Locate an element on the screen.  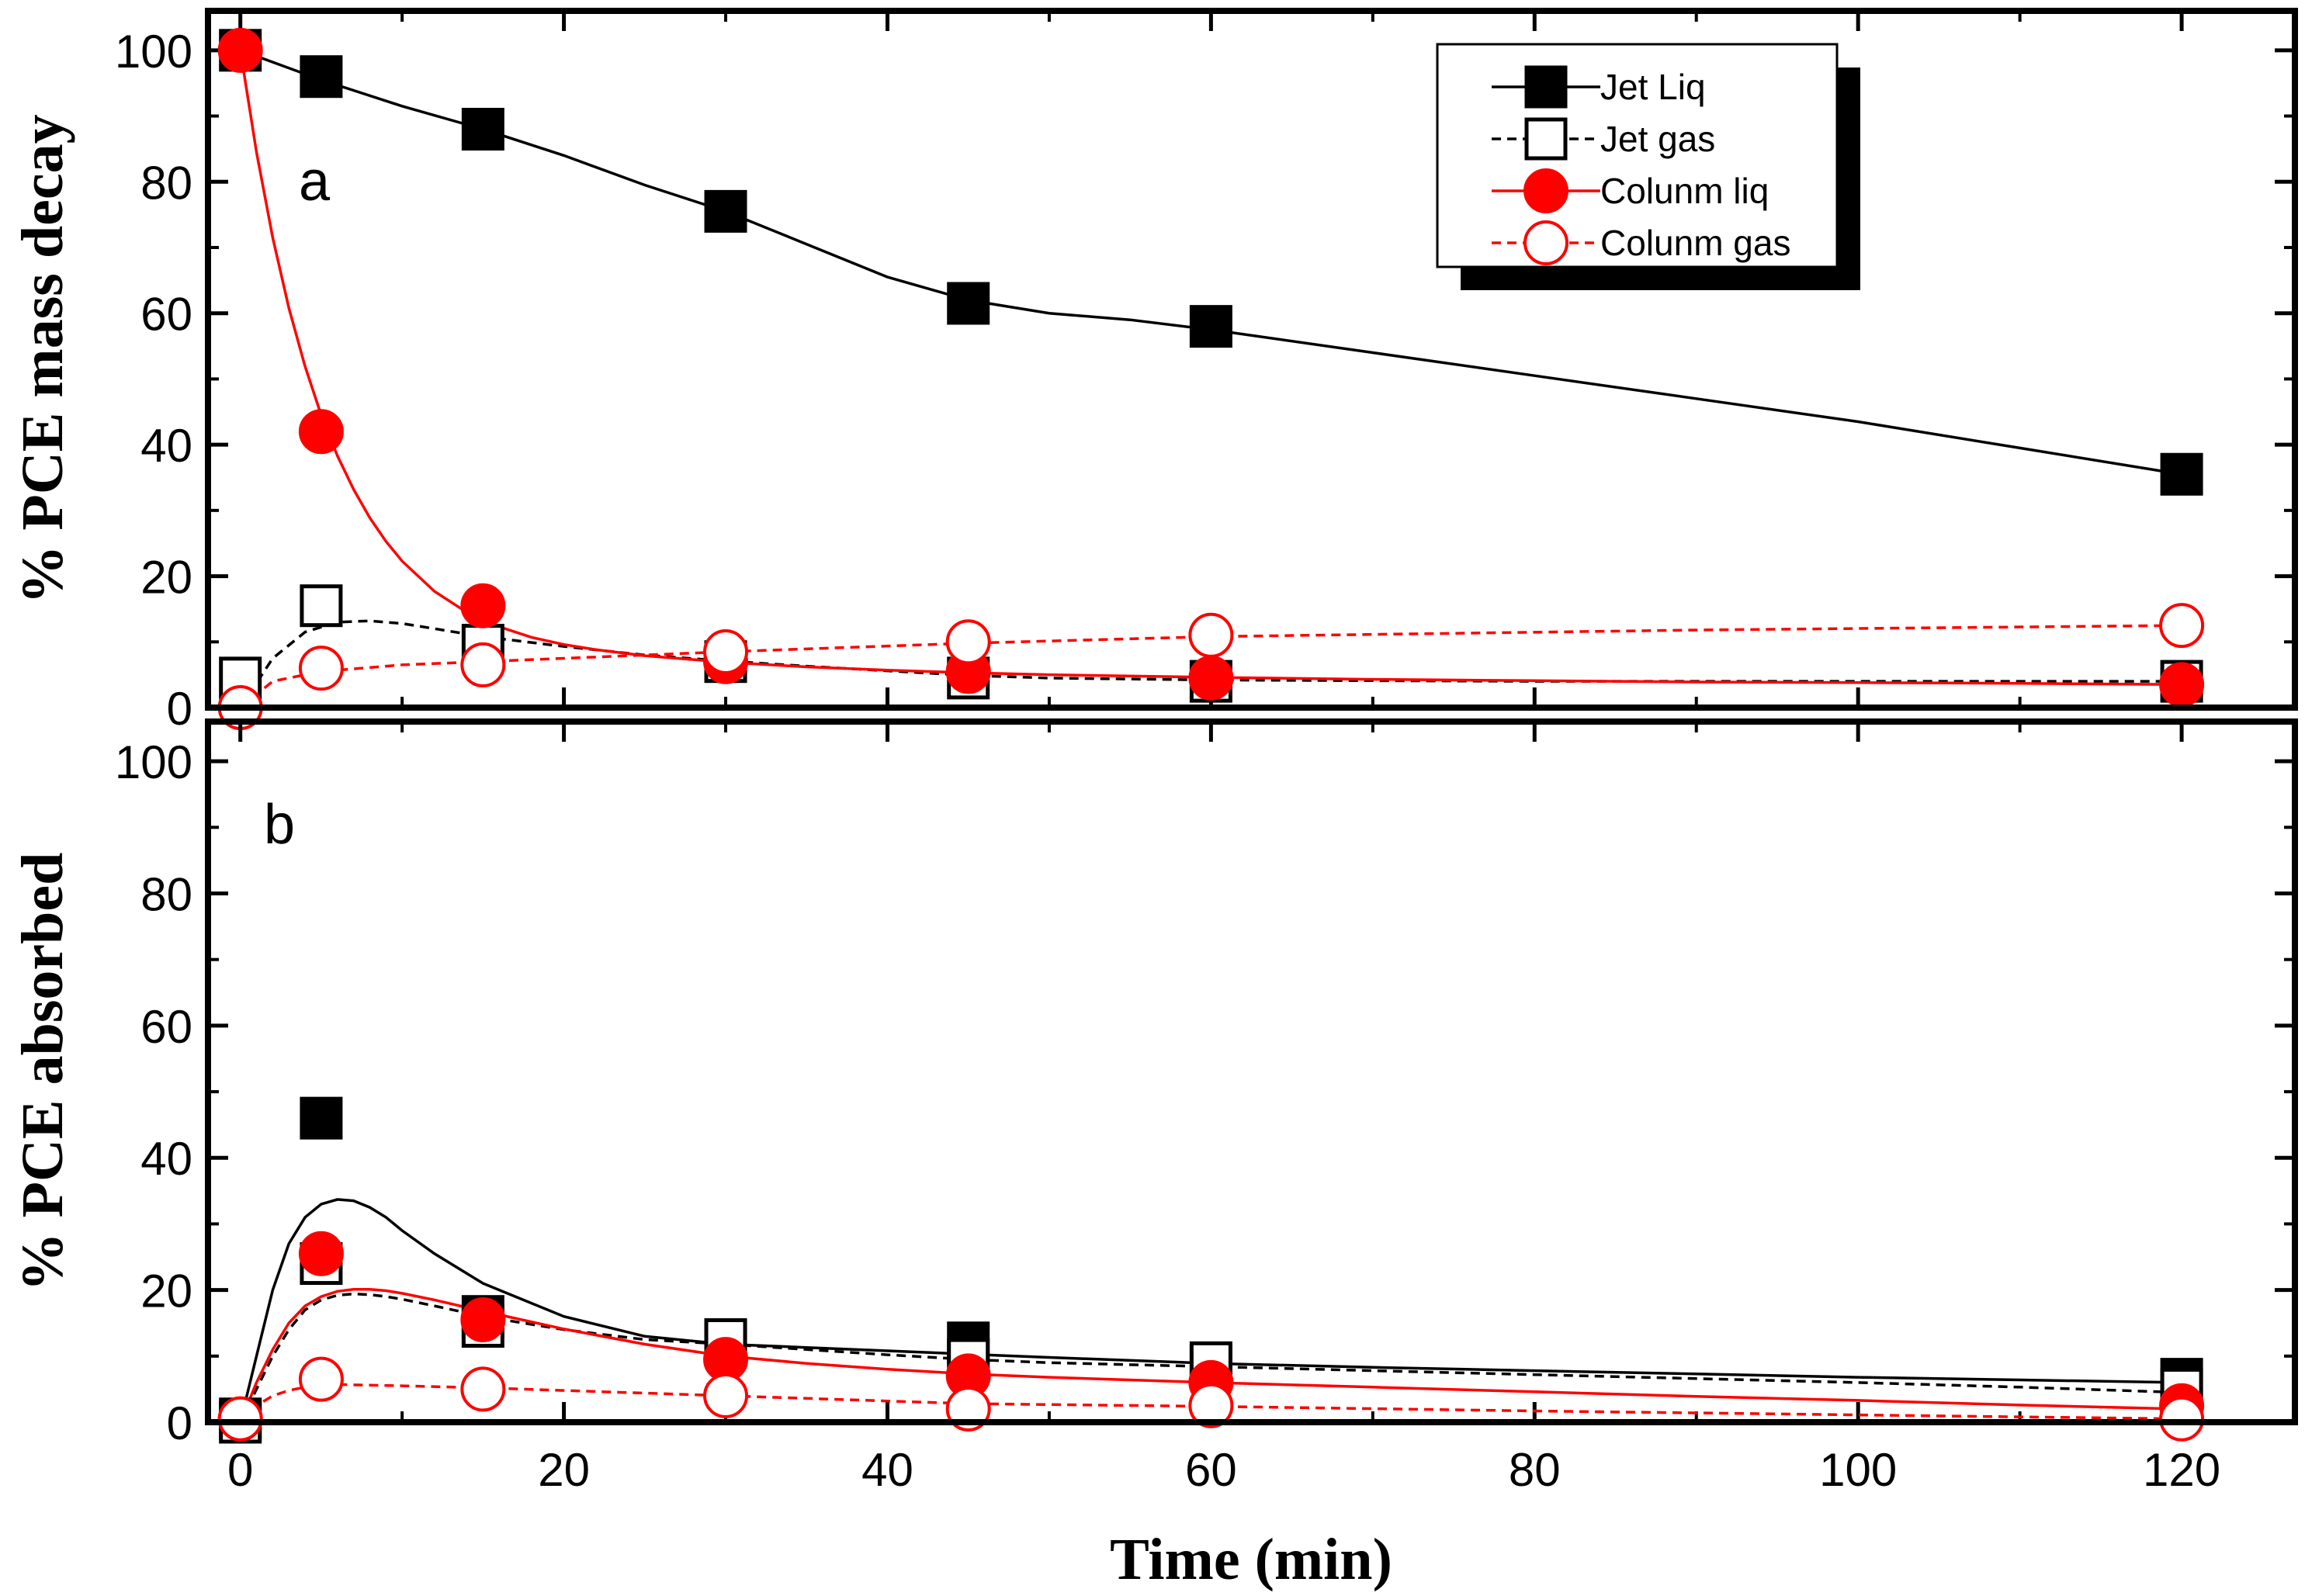
y-tick-label-a-40: 40 is located at coordinates (166, 446).